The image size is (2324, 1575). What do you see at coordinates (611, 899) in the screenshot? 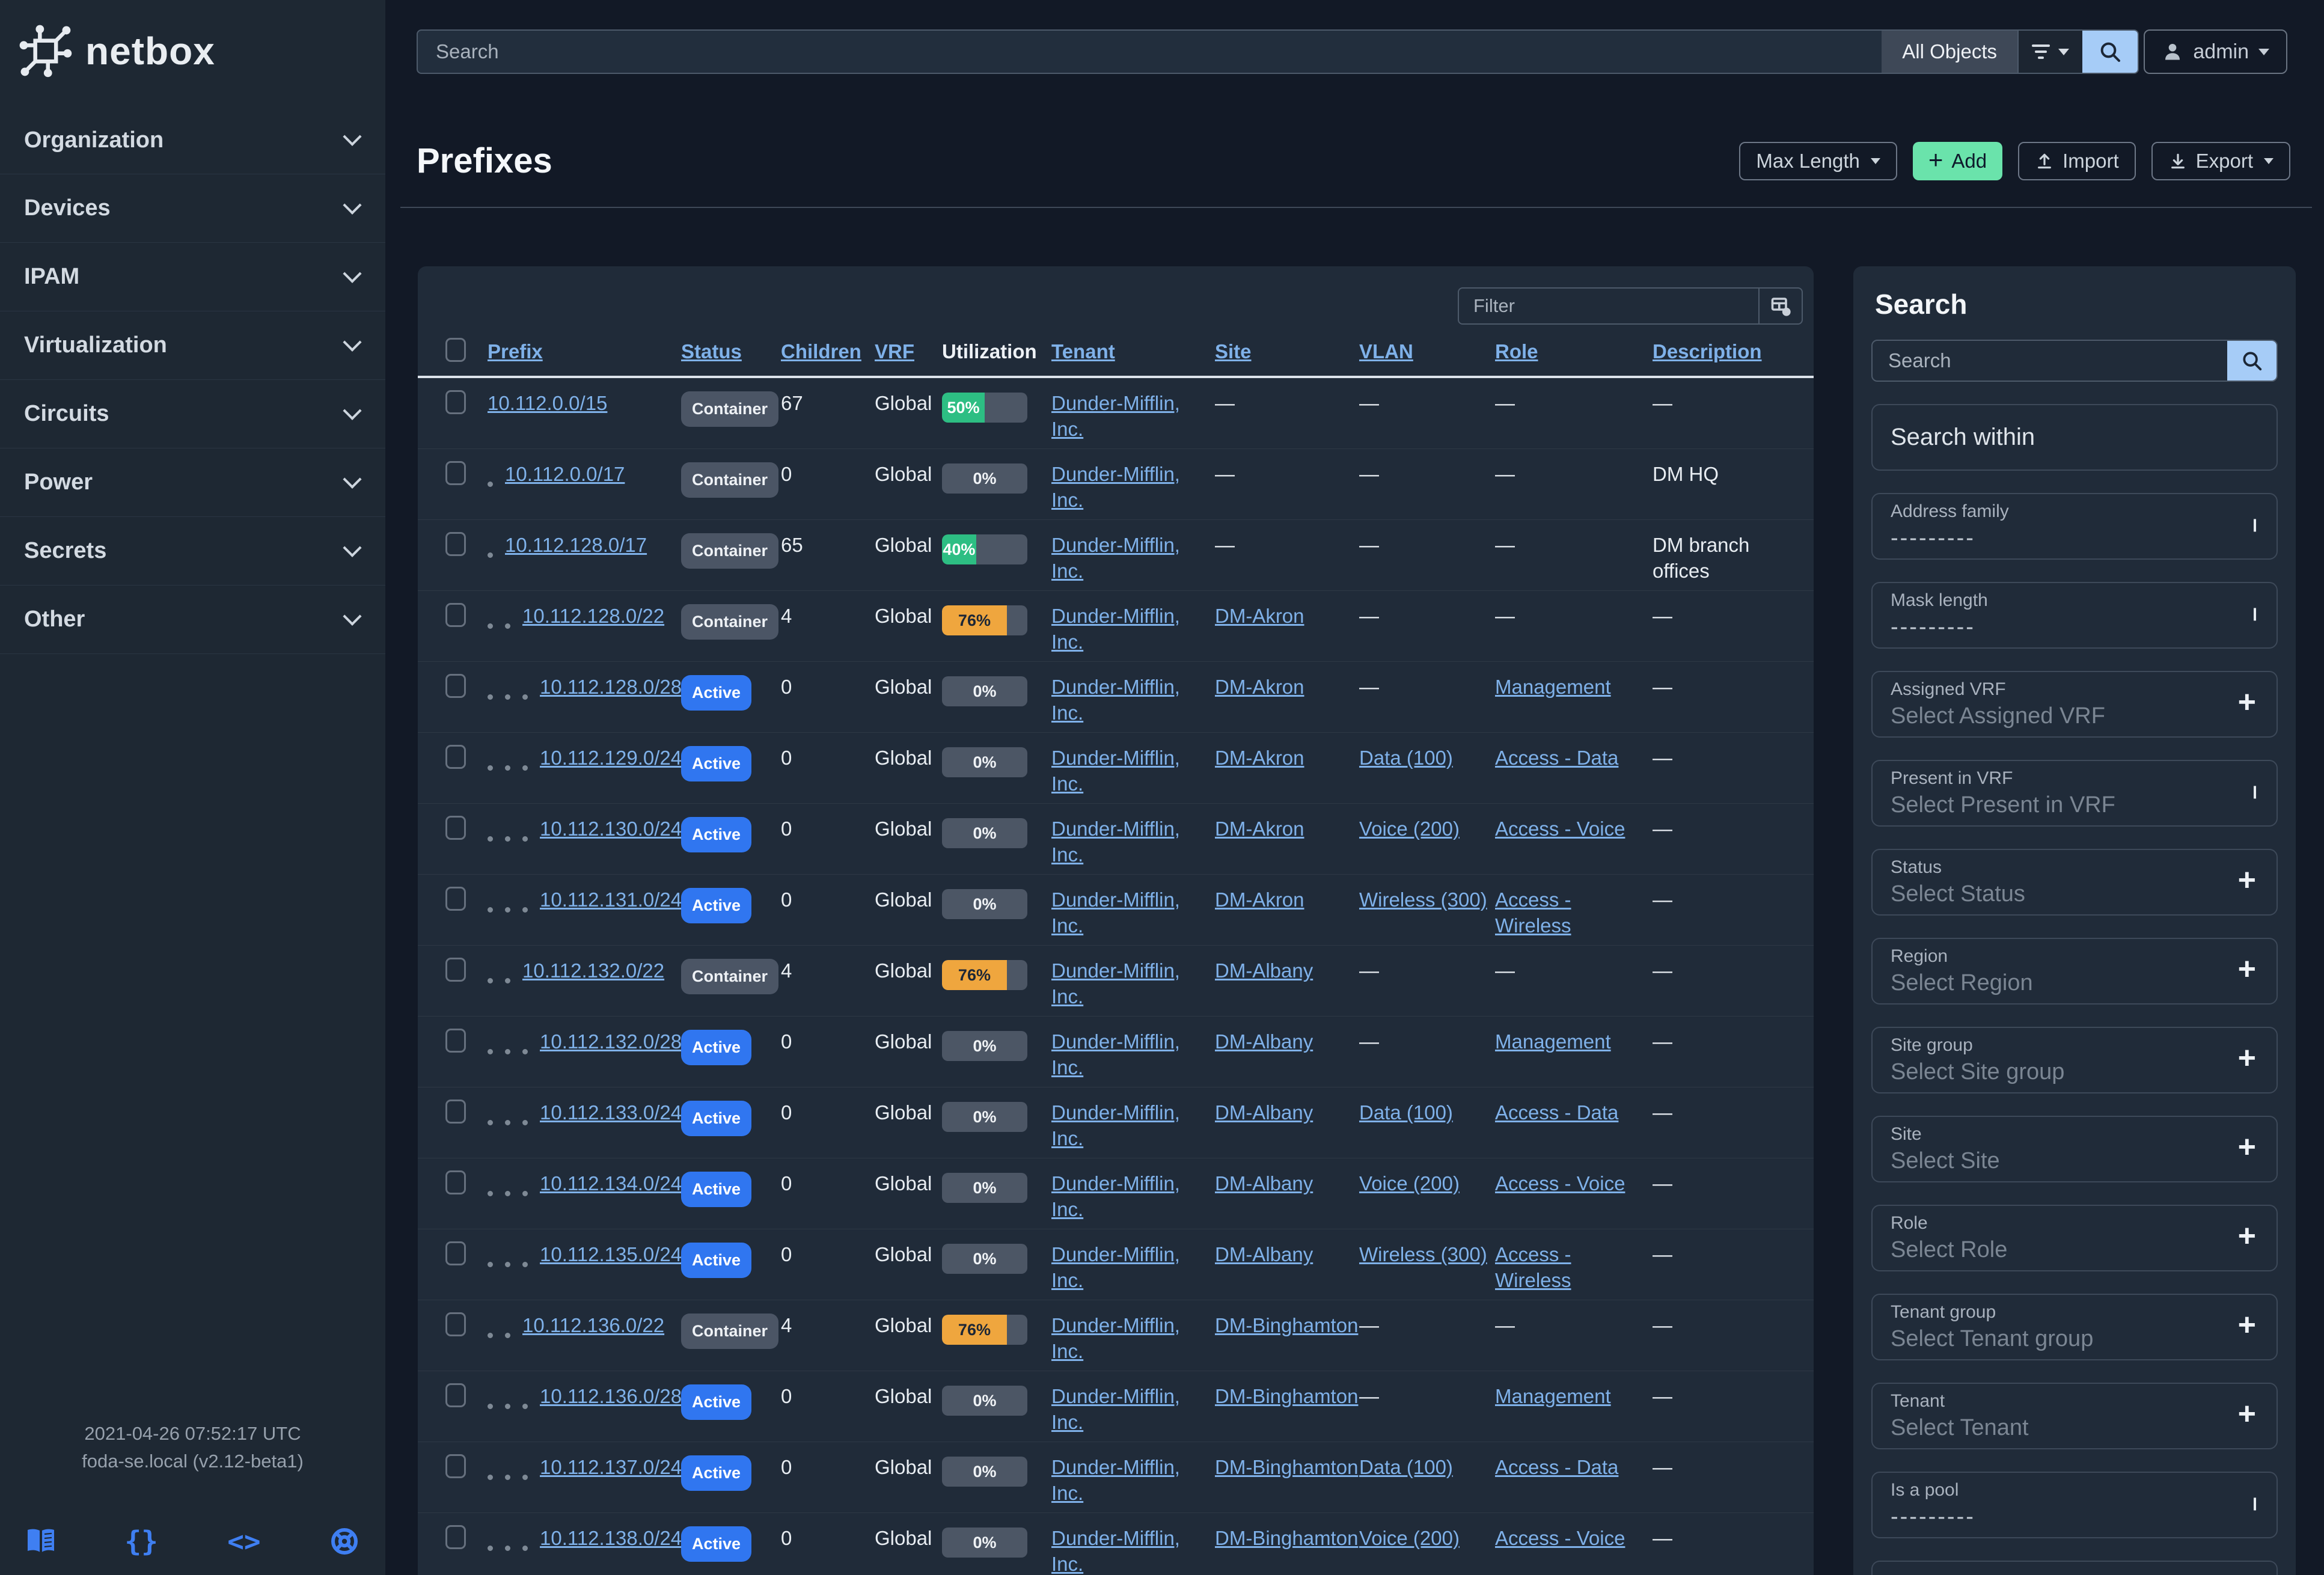
I see `prefix-link: 10.112.131.0/24` at bounding box center [611, 899].